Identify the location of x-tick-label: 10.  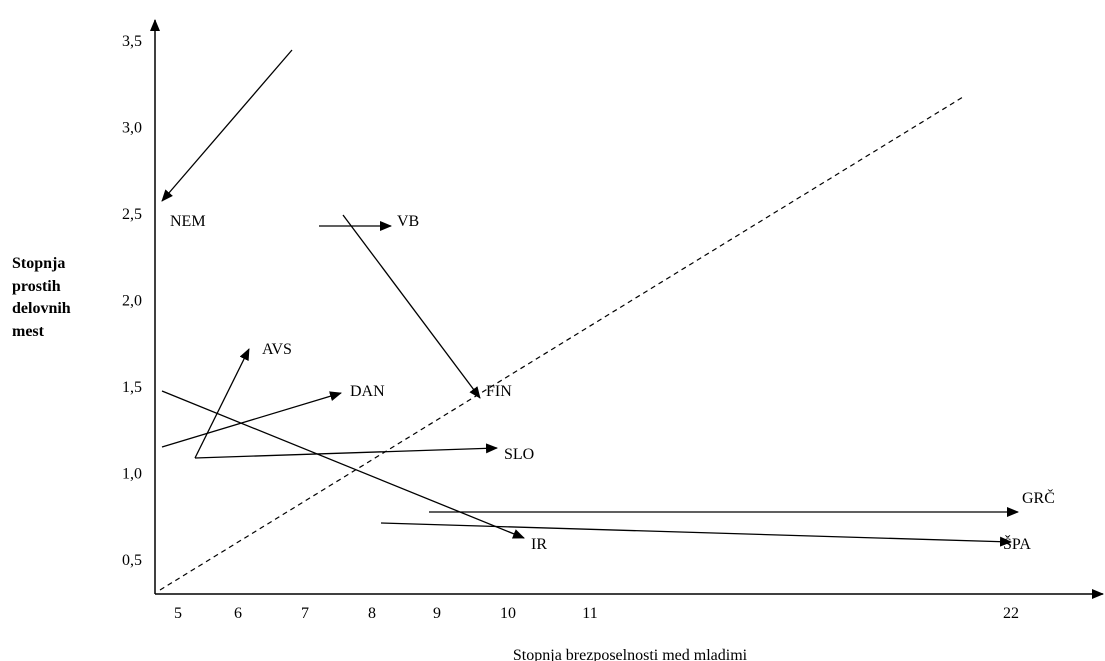
(508, 613).